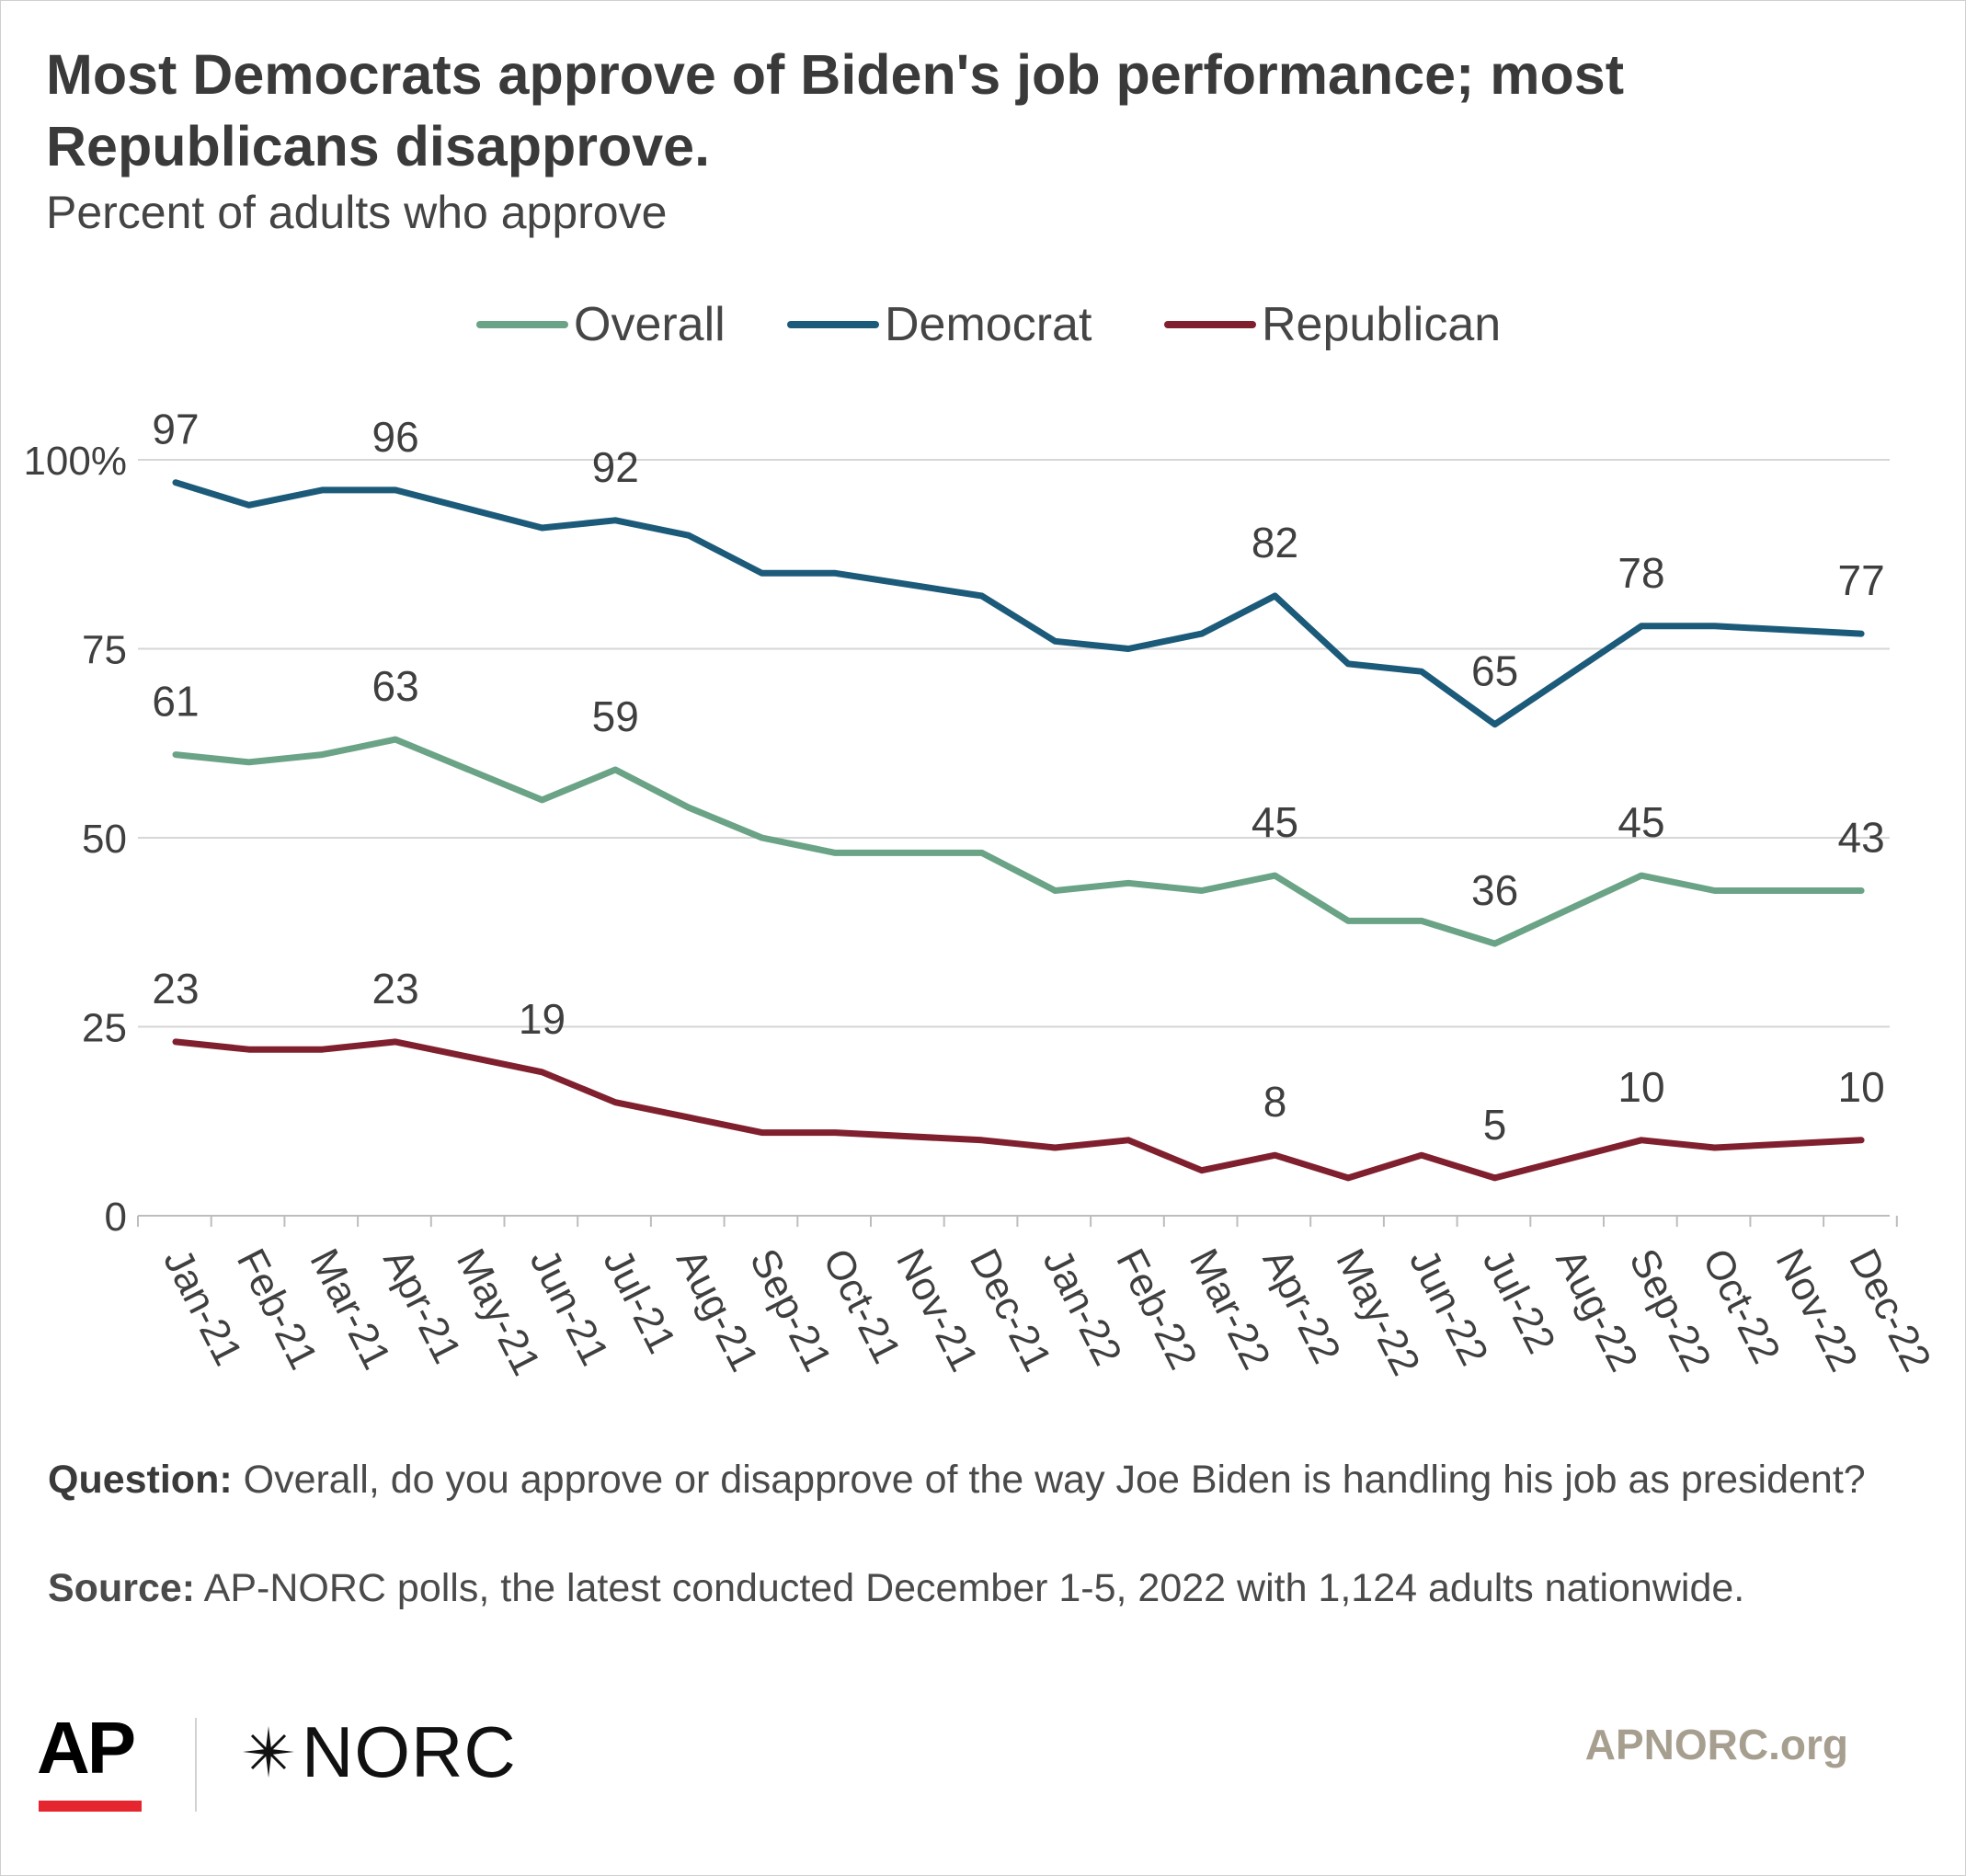 The width and height of the screenshot is (1966, 1876). I want to click on legend-item-overall: Overall, so click(601, 325).